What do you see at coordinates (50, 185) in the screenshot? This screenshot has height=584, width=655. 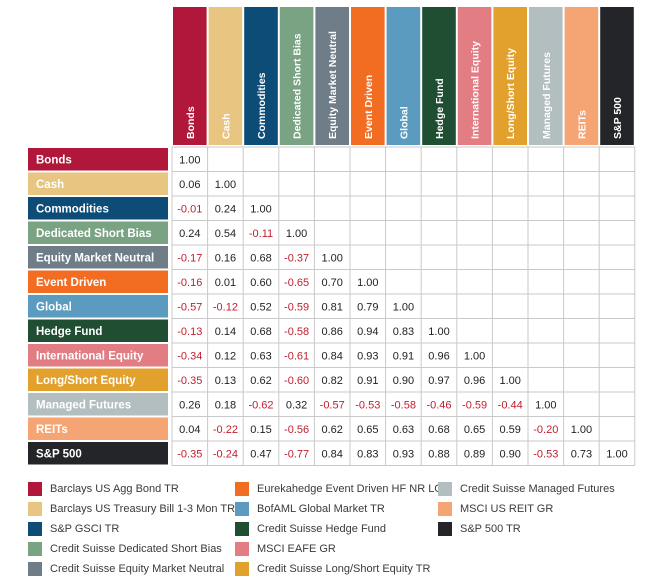 I see `row-header-label: Cash` at bounding box center [50, 185].